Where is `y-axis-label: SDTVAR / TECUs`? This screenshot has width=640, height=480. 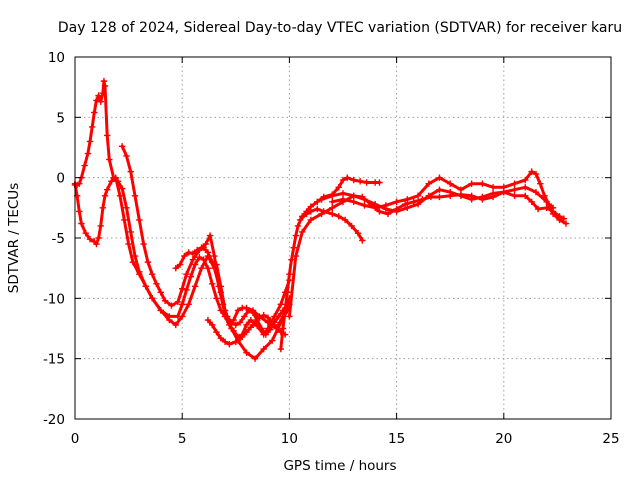 y-axis-label: SDTVAR / TECUs is located at coordinates (14, 238).